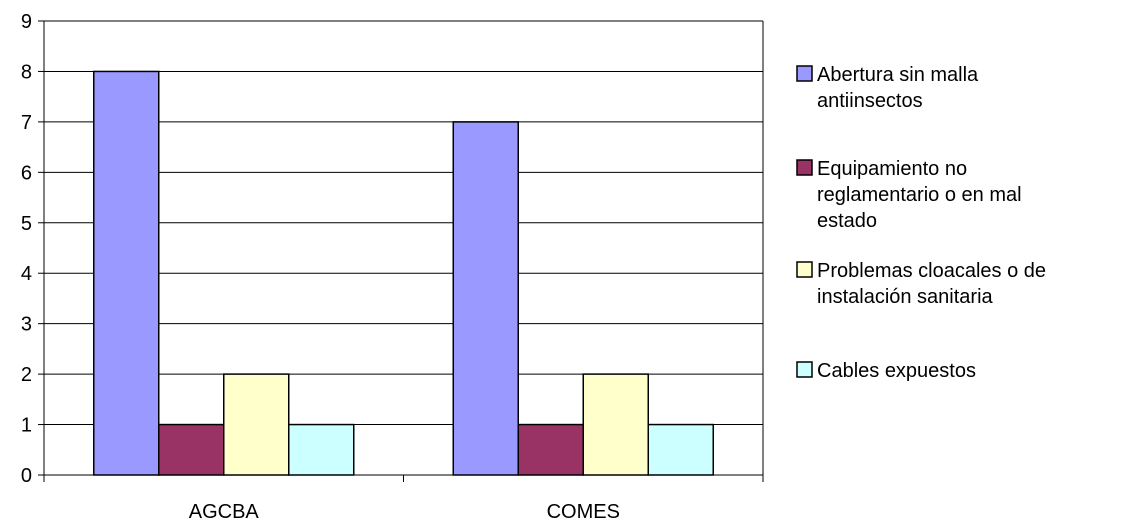  Describe the element at coordinates (896, 371) in the screenshot. I see `legend-label: Cables expuestos` at that location.